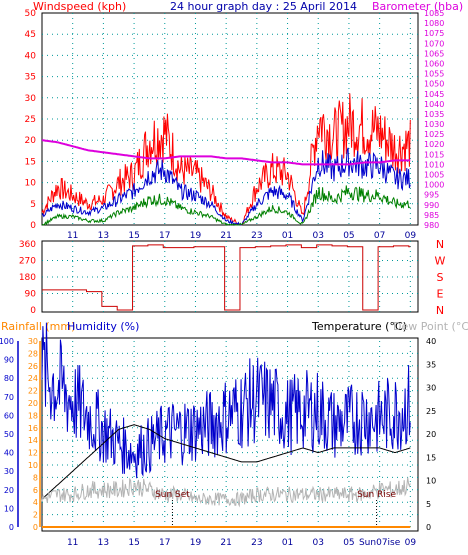 This screenshot has height=555, width=468. Describe the element at coordinates (31, 99) in the screenshot. I see `wind-y-tick: 30` at that location.